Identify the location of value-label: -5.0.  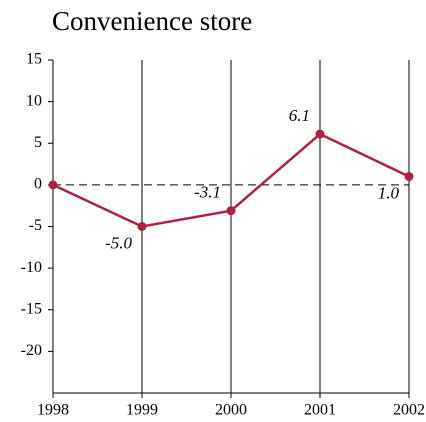
(118, 242).